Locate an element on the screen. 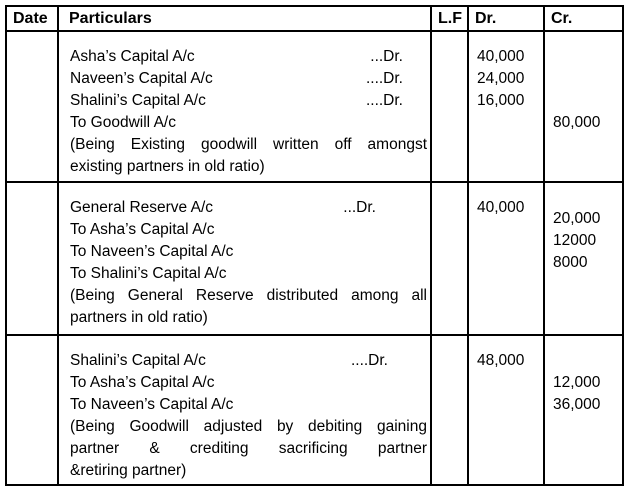  particulars-column-header: Particulars is located at coordinates (244, 18).